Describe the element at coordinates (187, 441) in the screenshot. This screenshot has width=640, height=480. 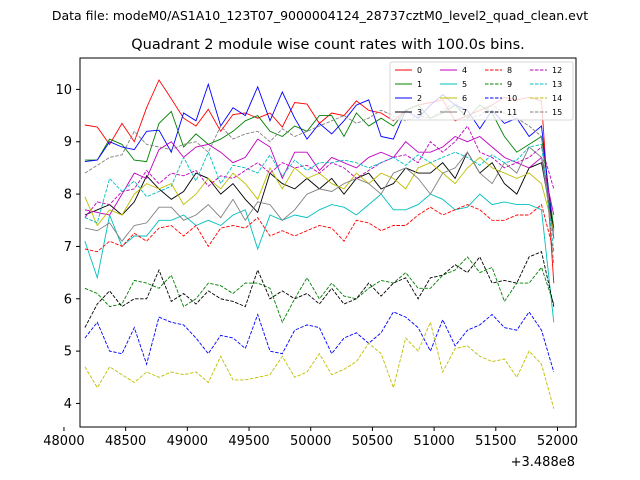
I see `x-tick-label: 49000` at that location.